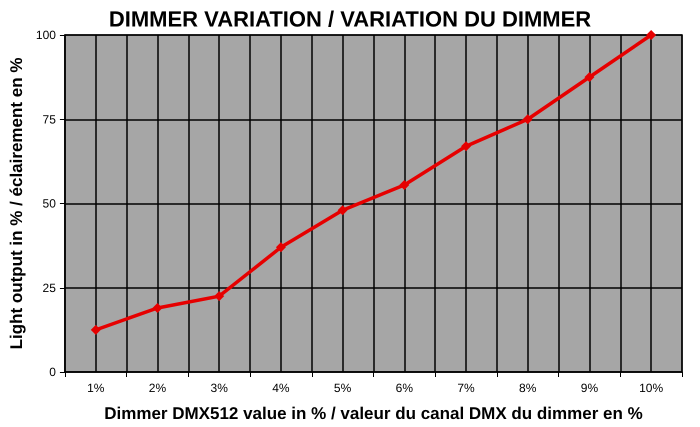  What do you see at coordinates (16, 204) in the screenshot?
I see `y-axis-title: Light output in % / éclairement en %` at bounding box center [16, 204].